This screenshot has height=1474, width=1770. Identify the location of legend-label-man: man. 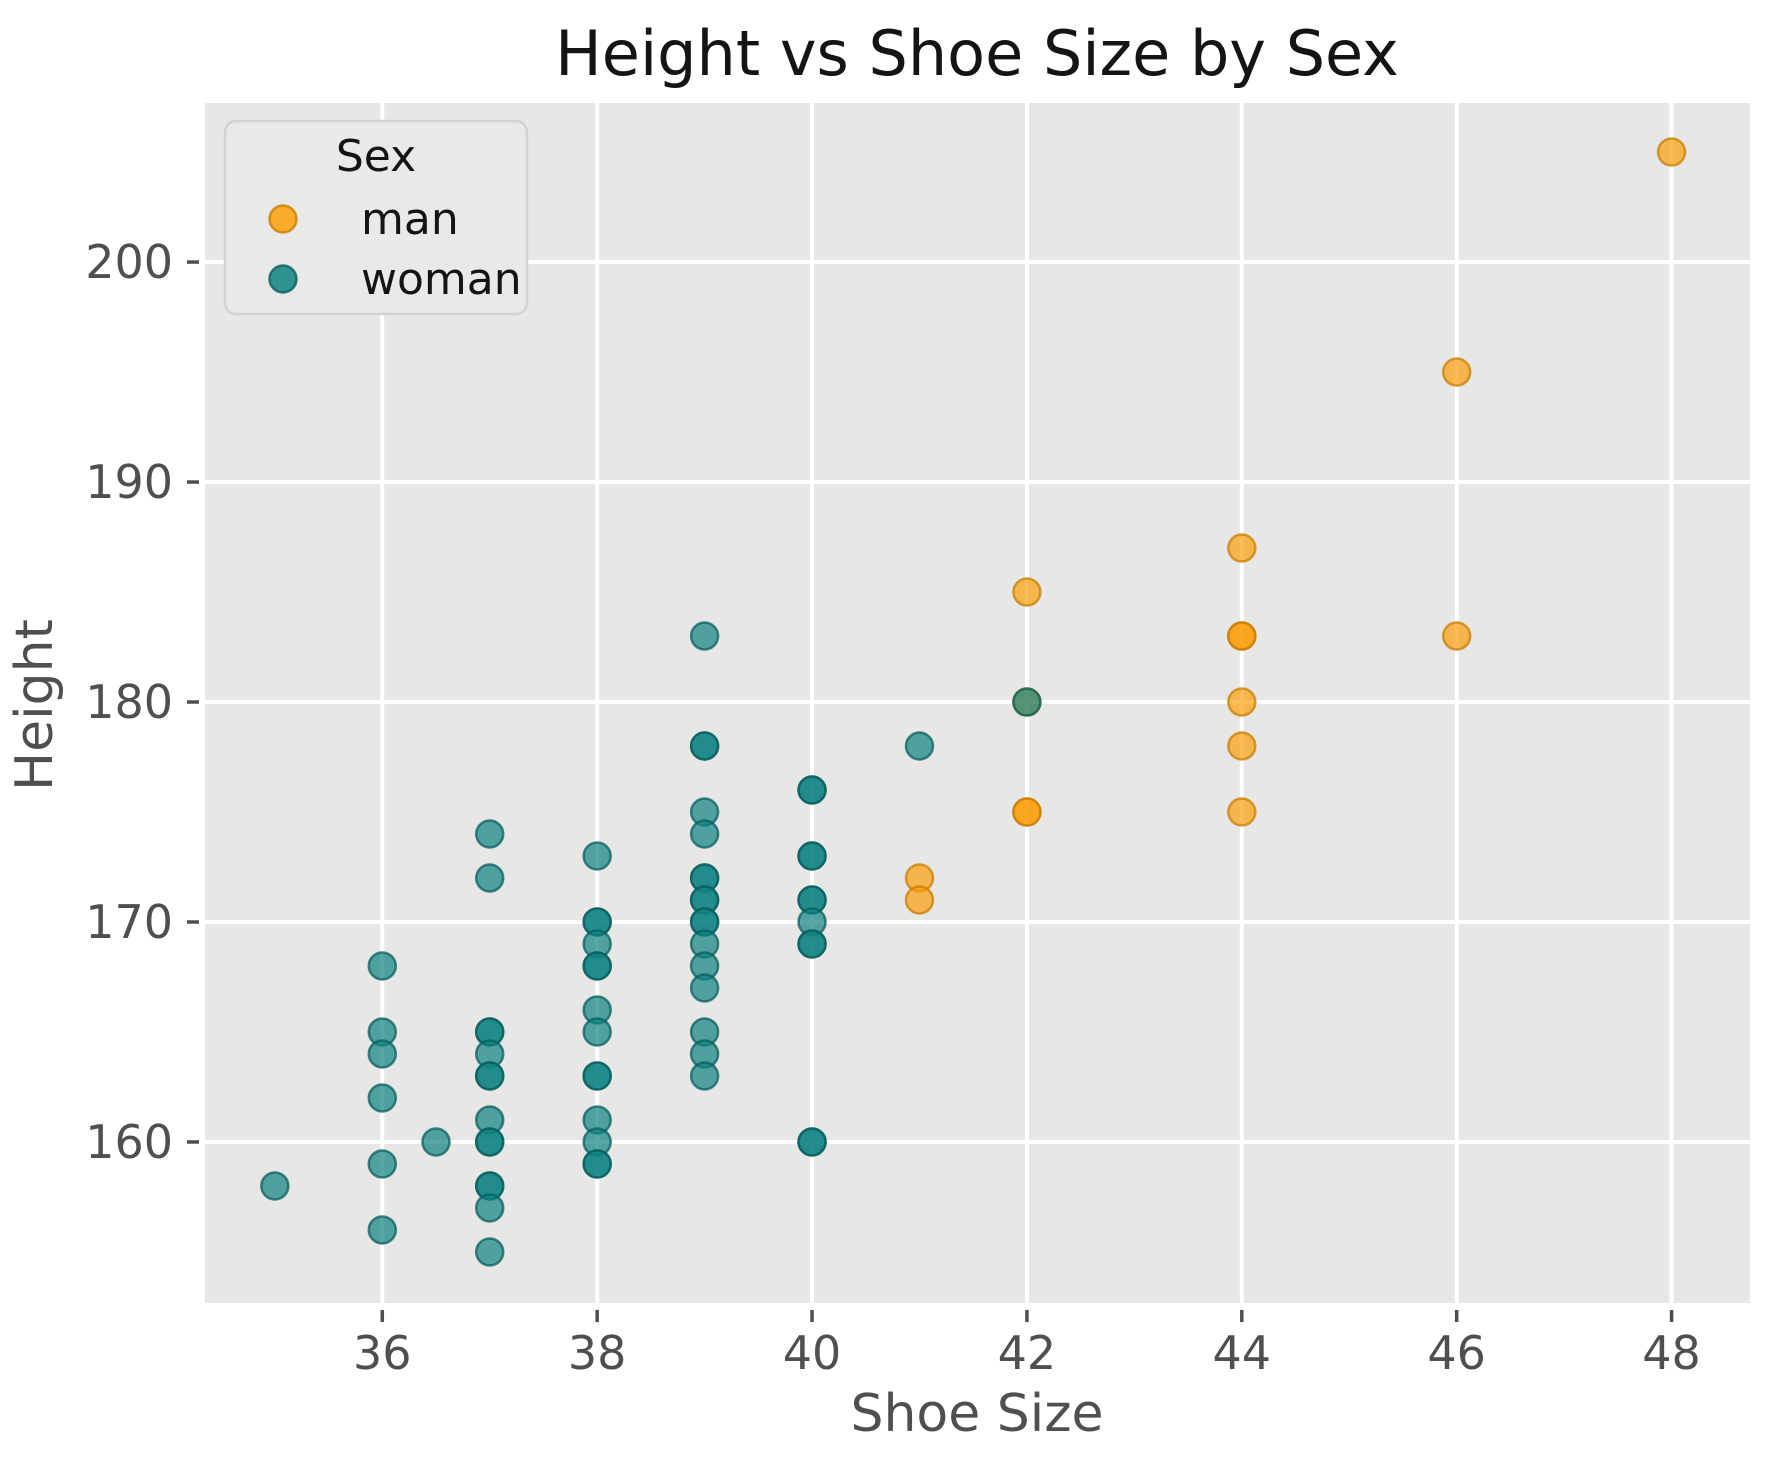
(410, 219).